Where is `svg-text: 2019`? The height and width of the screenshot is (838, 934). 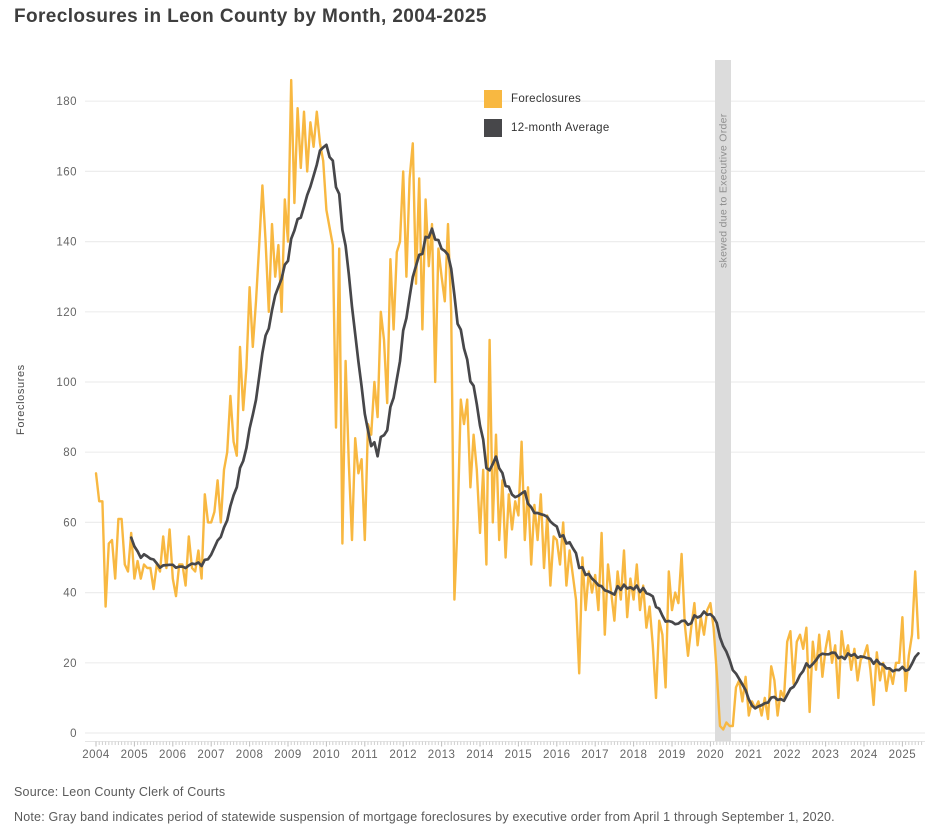 svg-text: 2019 is located at coordinates (672, 755).